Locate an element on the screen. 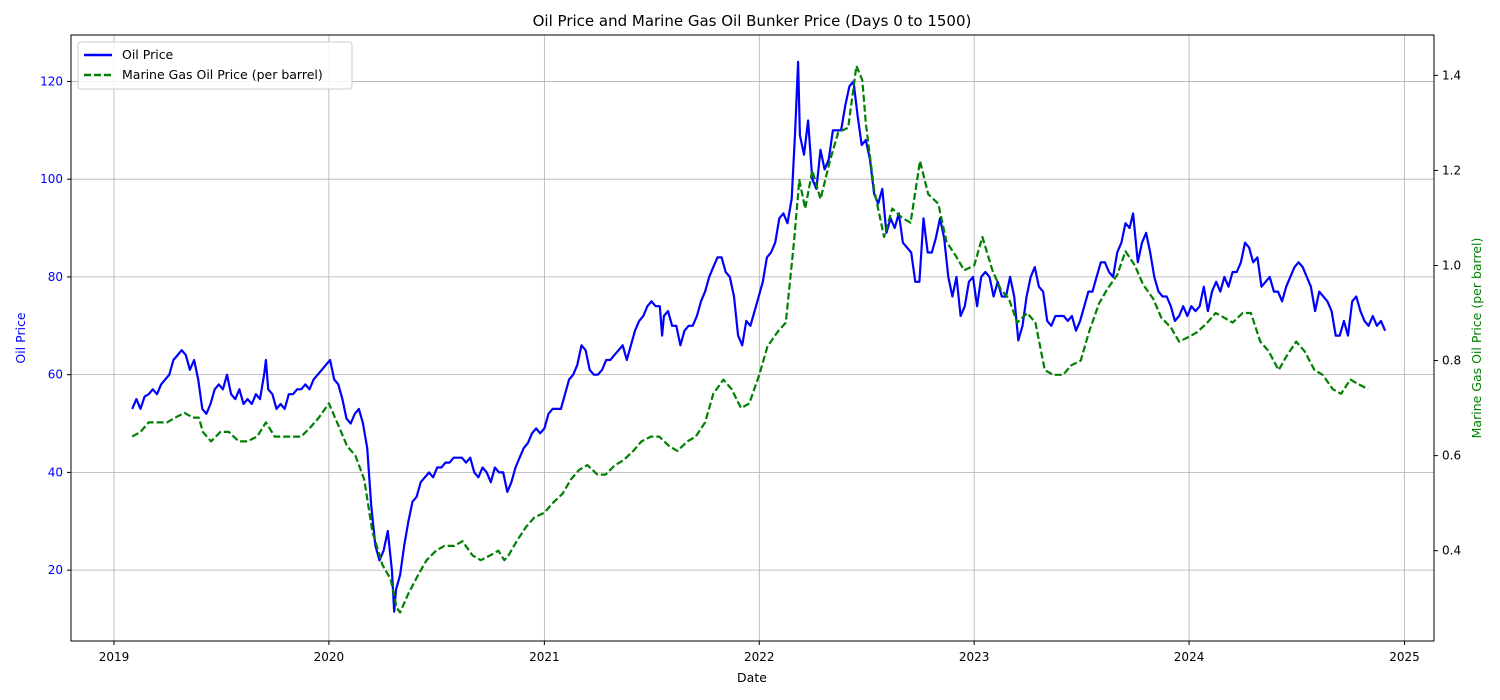 The height and width of the screenshot is (700, 1500). x-axis: 2019 2020 2021 2022 2023 2024 2025 is located at coordinates (759, 652).